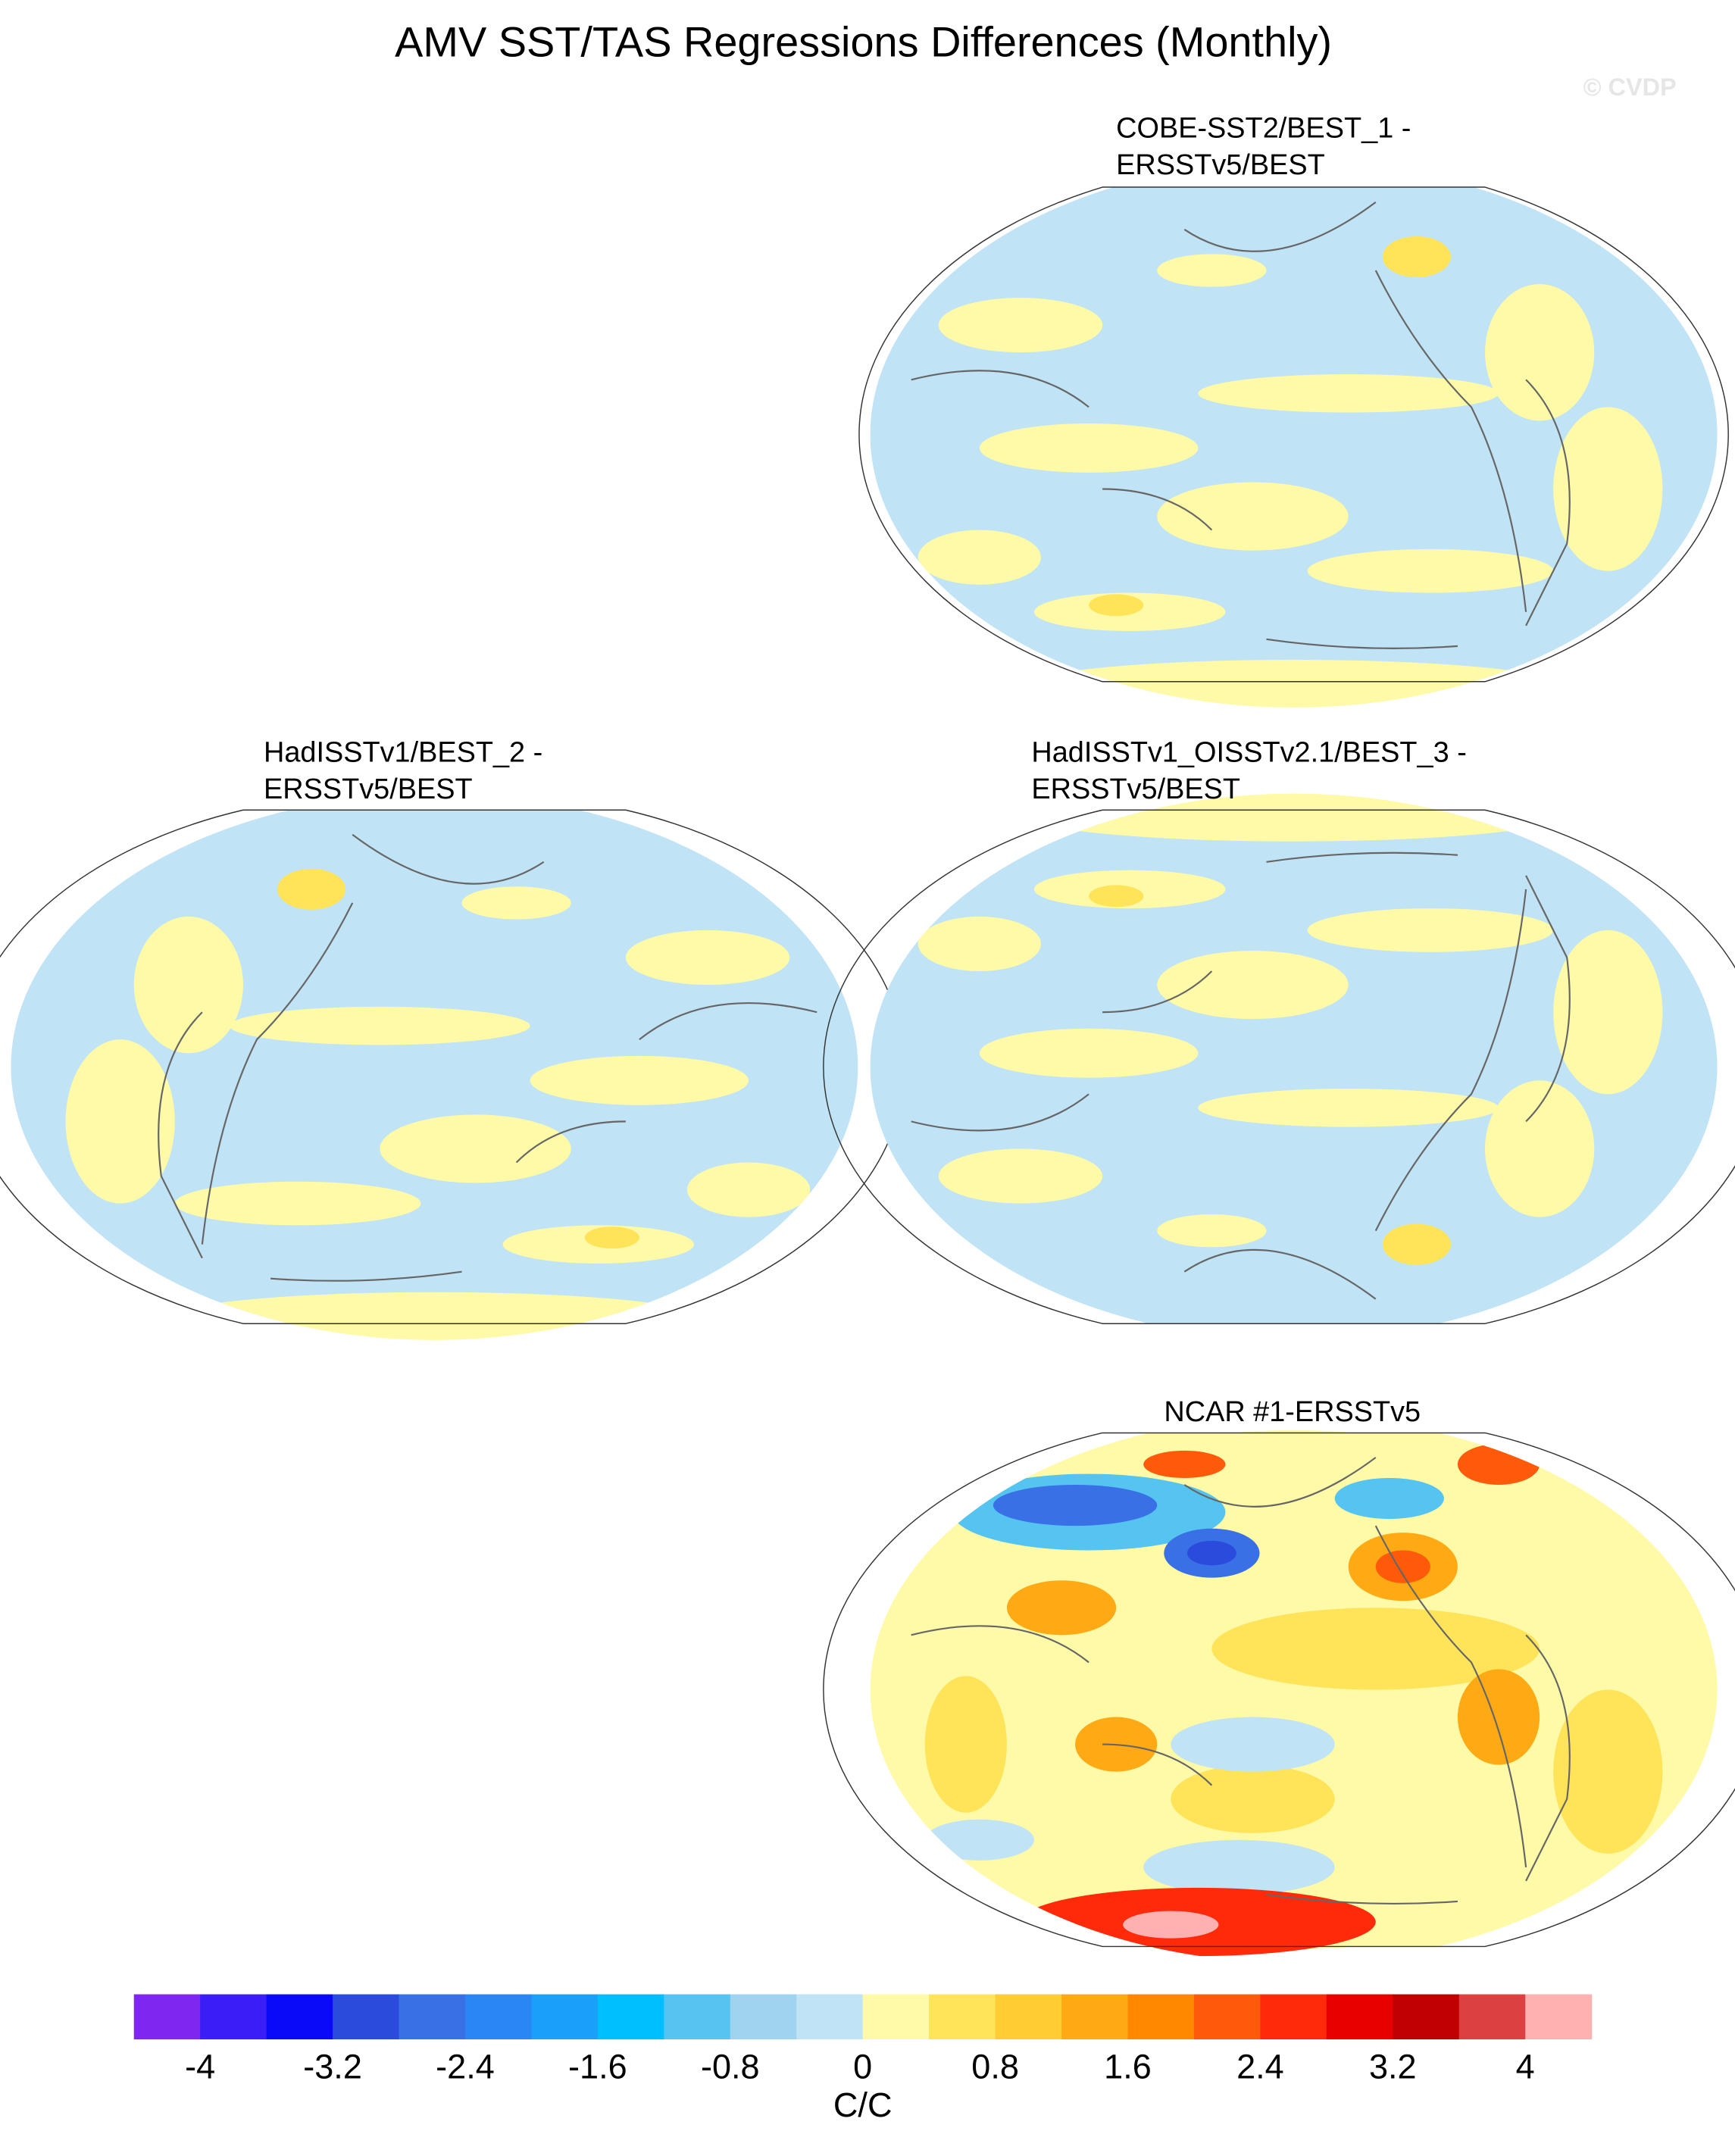 Image resolution: width=1735 pixels, height=2156 pixels. I want to click on colorbar-label: 0.8, so click(995, 2067).